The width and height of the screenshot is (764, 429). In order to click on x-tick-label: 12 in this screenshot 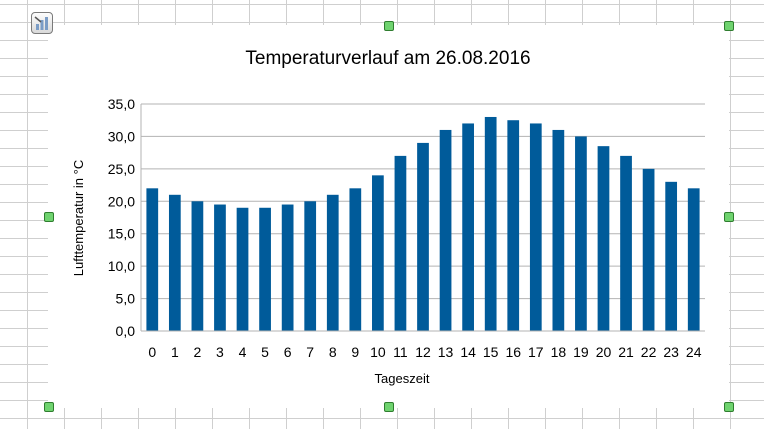, I will do `click(423, 352)`.